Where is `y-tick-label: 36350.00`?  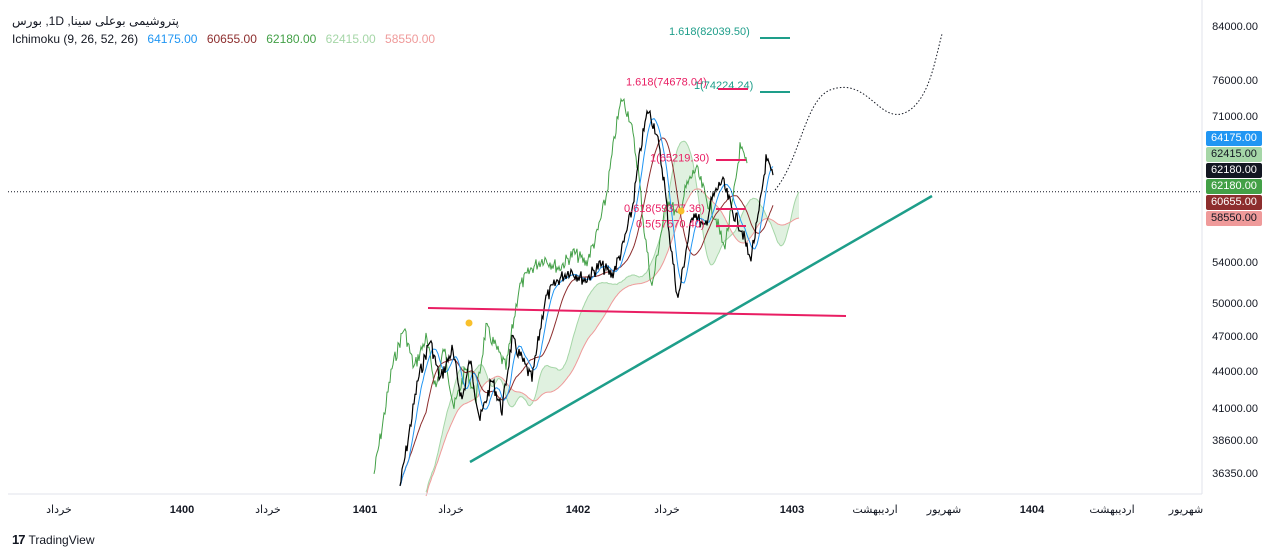 y-tick-label: 36350.00 is located at coordinates (1235, 474).